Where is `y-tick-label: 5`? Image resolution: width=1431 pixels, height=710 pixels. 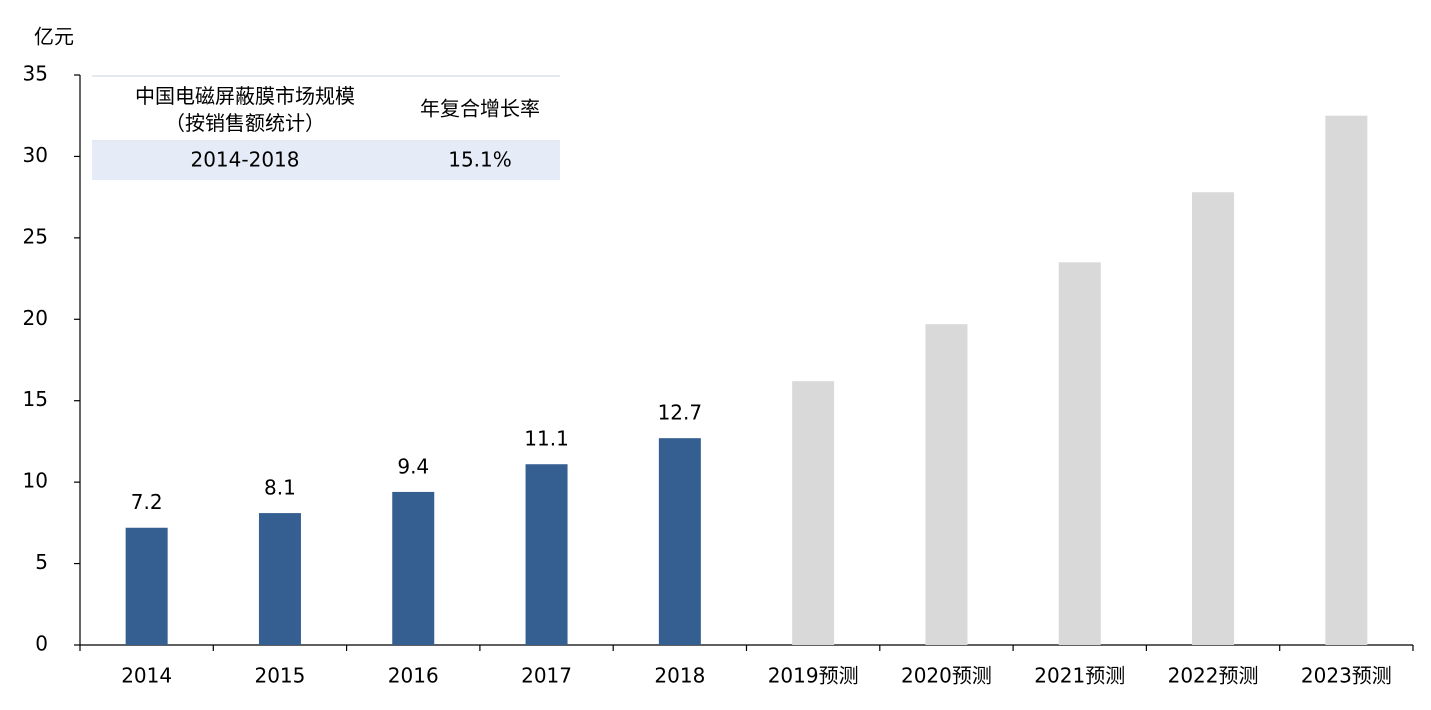 y-tick-label: 5 is located at coordinates (41, 562).